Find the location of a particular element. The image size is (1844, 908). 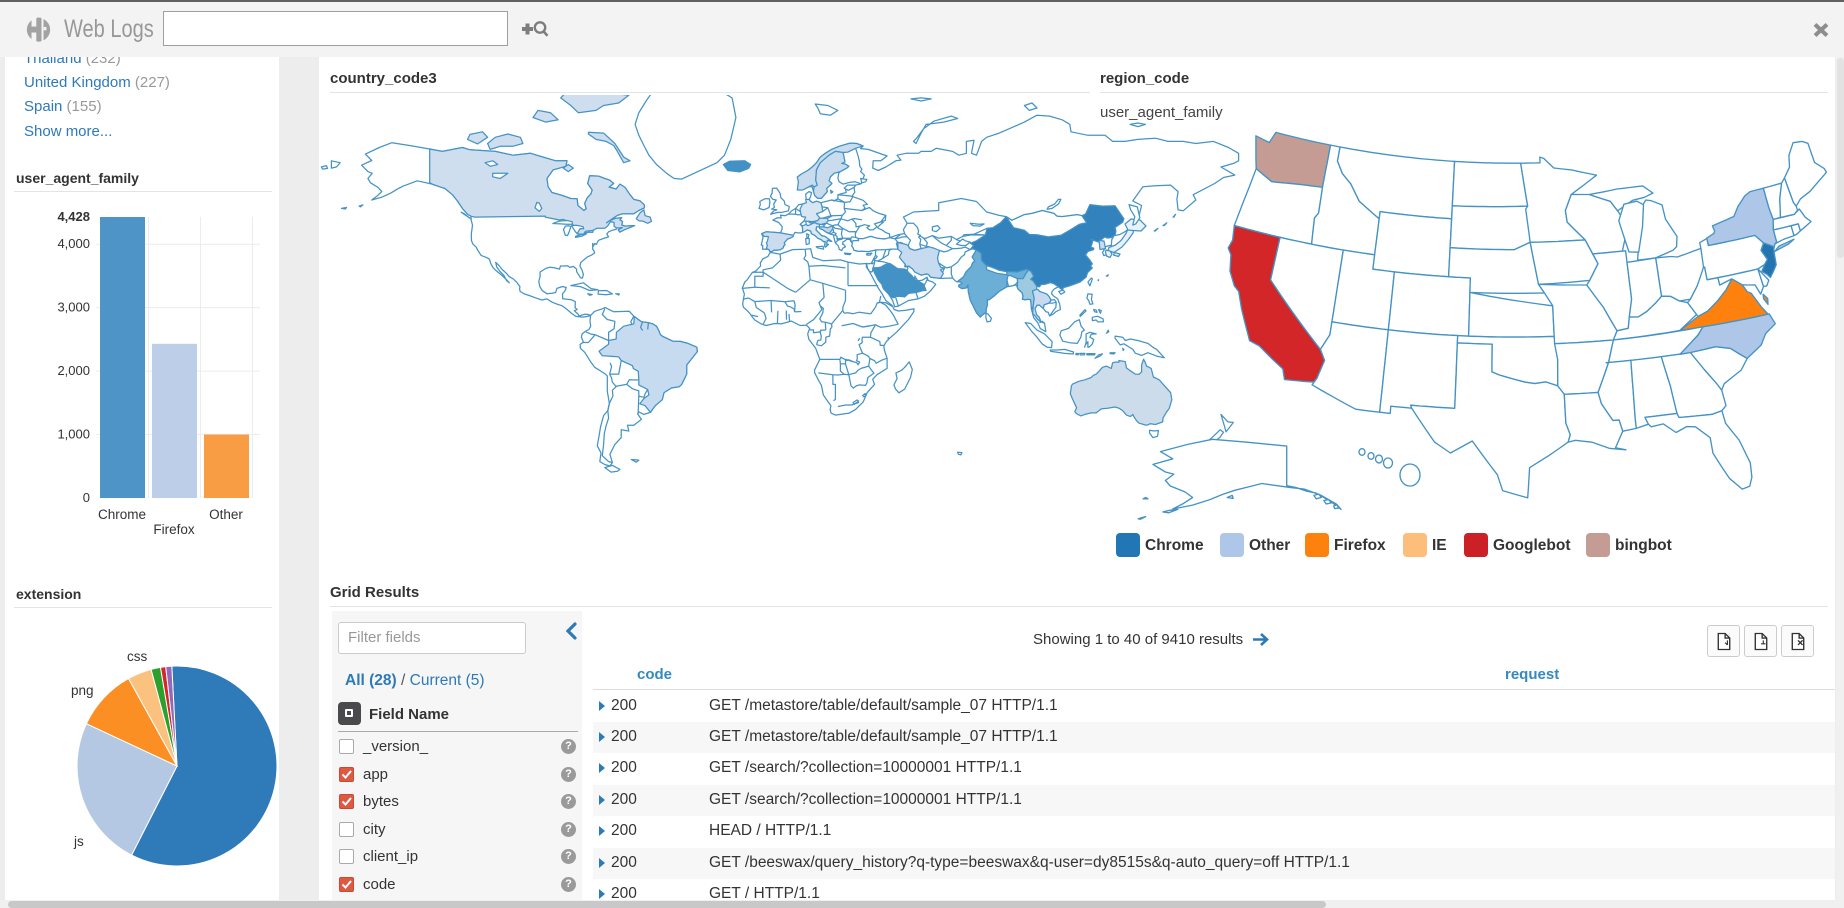

svg-text: 1,000 is located at coordinates (73, 434).